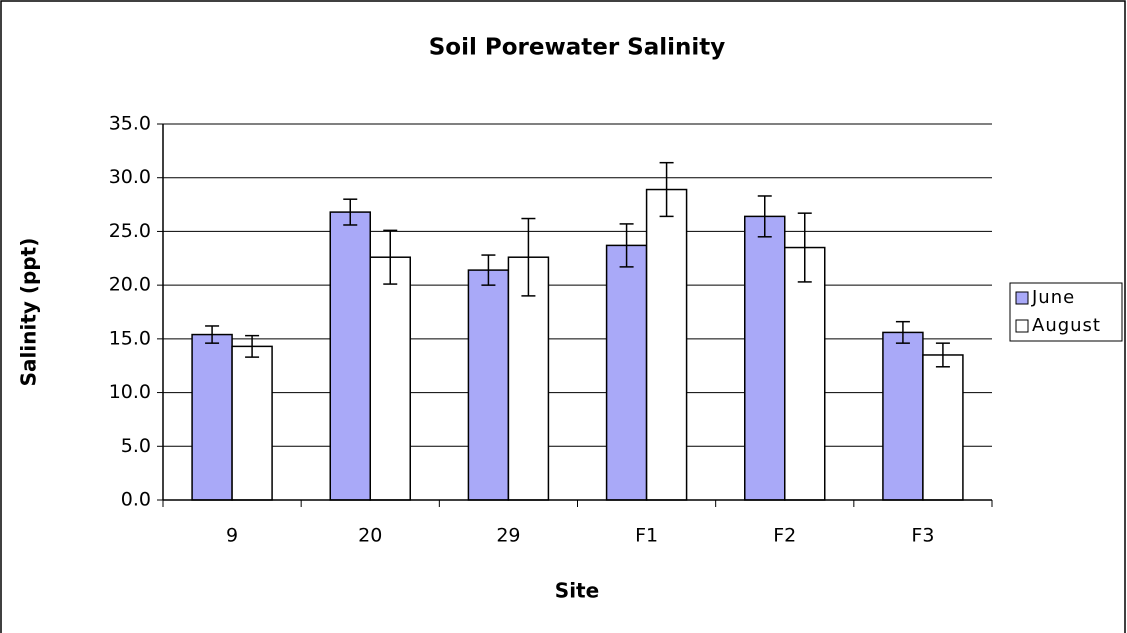  Describe the element at coordinates (130, 338) in the screenshot. I see `y-tick-label: 15.0` at that location.